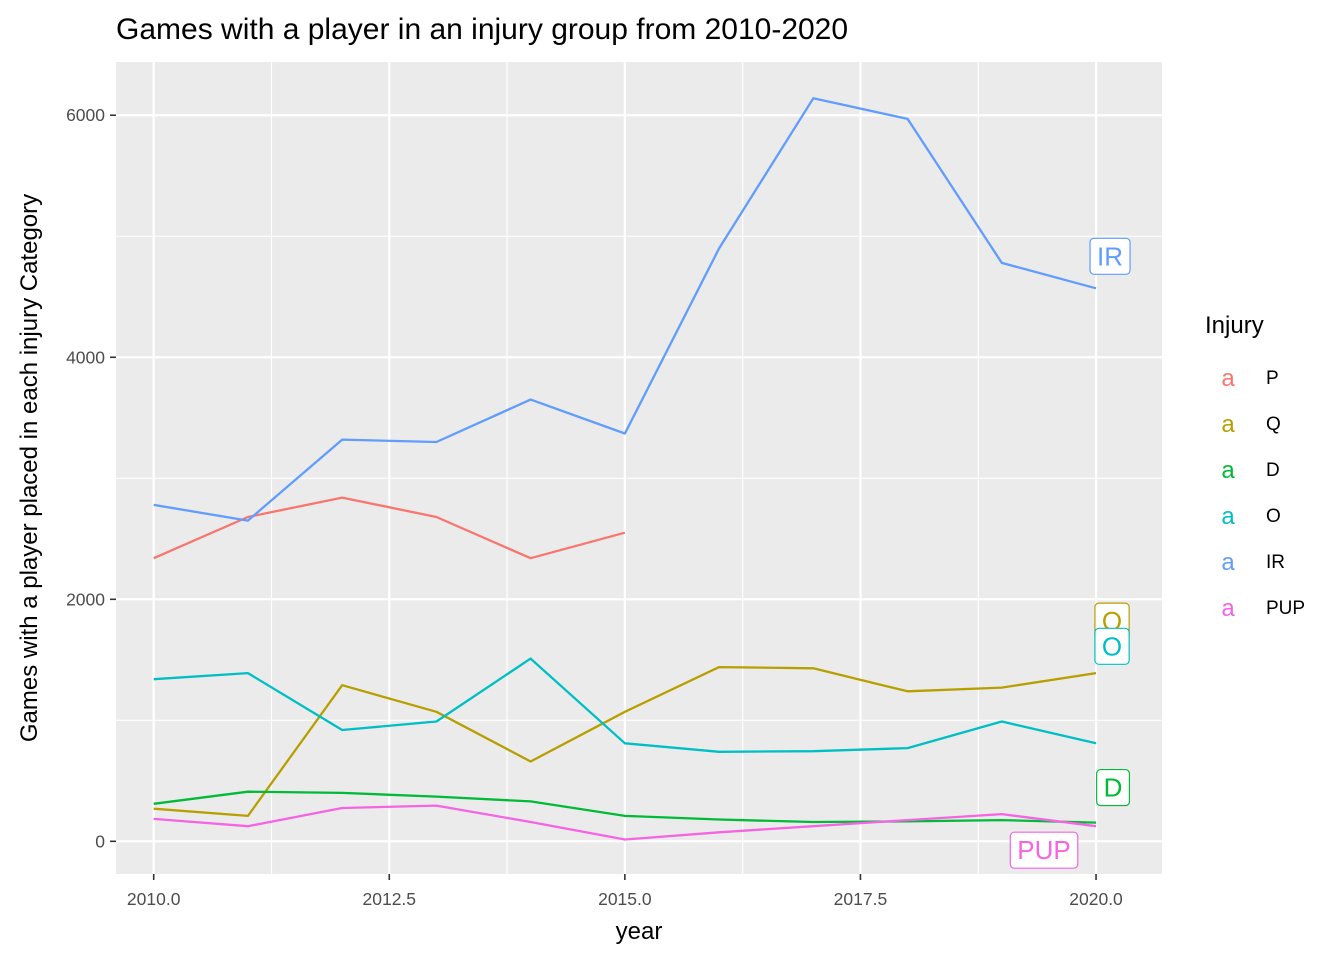  I want to click on y-axis: 0 2000 4000 6000, so click(91, 478).